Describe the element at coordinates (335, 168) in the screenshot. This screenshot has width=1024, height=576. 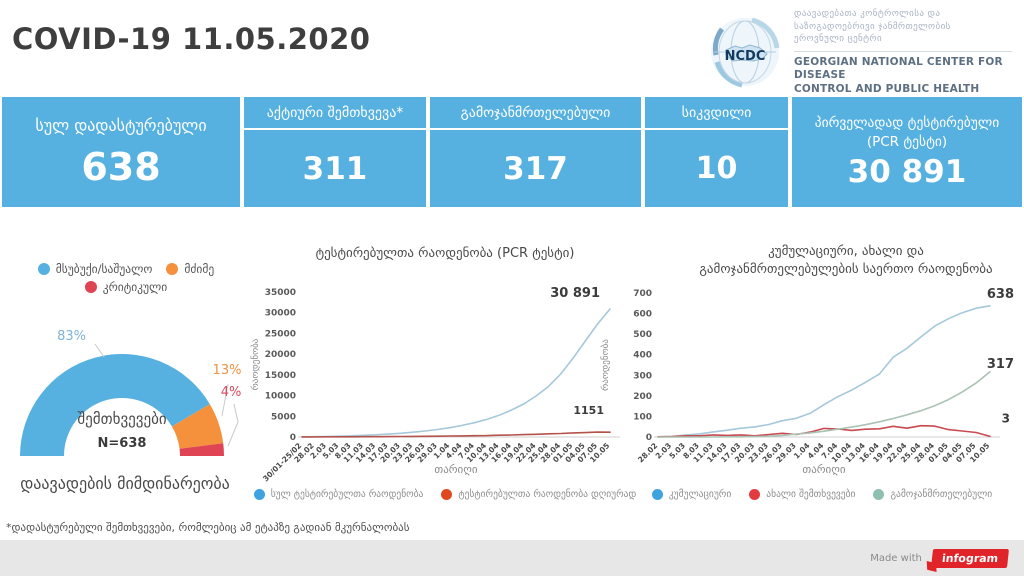
I see `stat-value: 311` at that location.